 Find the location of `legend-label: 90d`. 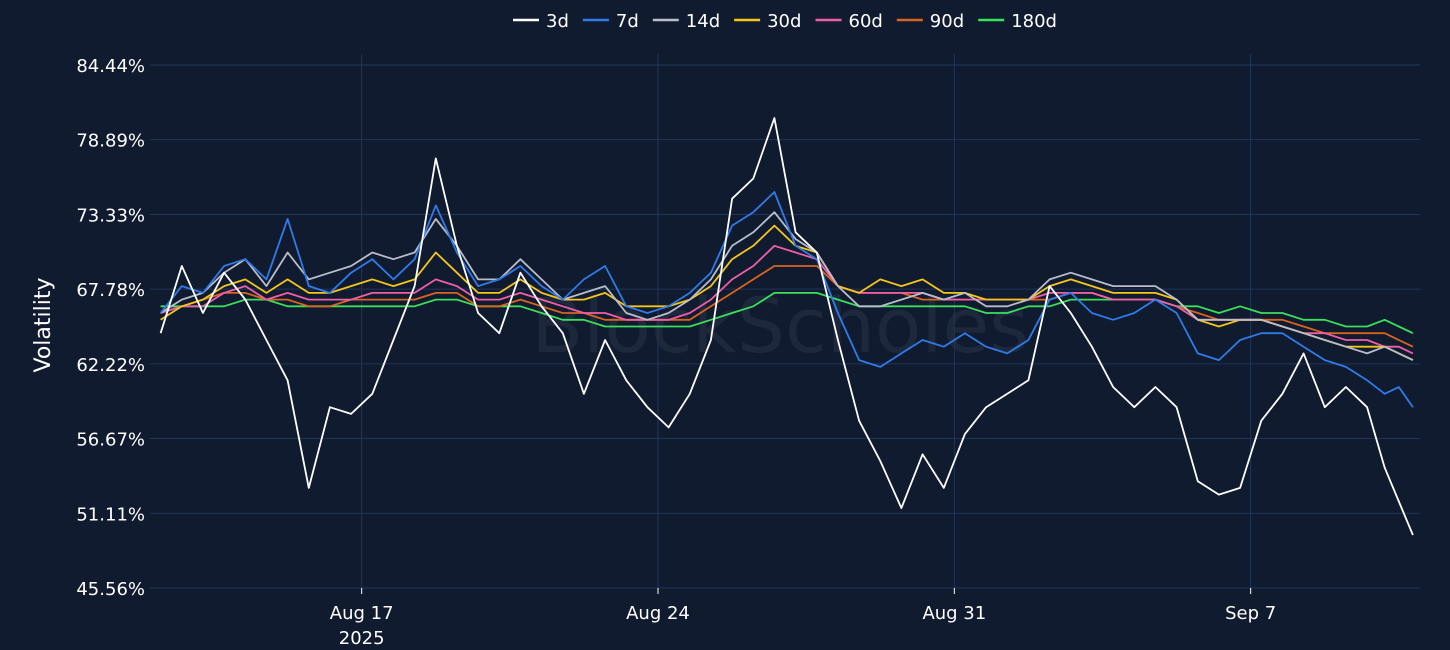

legend-label: 90d is located at coordinates (947, 21).